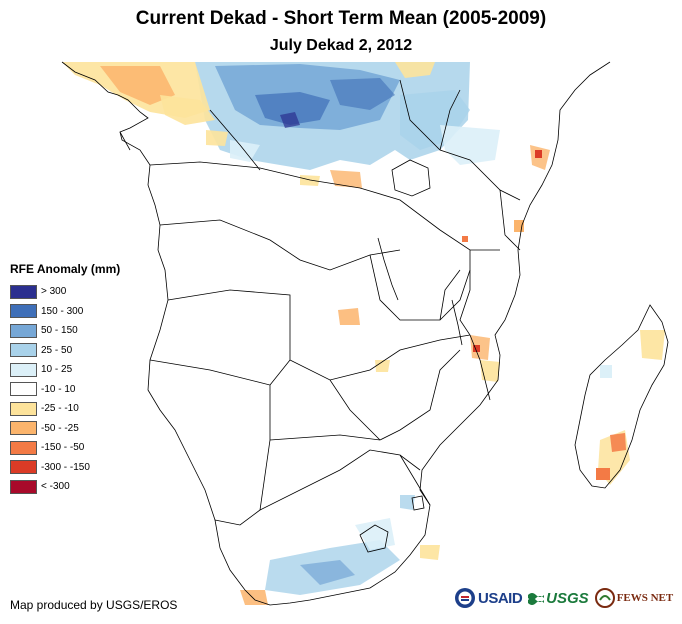 The image size is (682, 624). Describe the element at coordinates (90, 312) in the screenshot. I see `legend-item: 150 - 300` at that location.